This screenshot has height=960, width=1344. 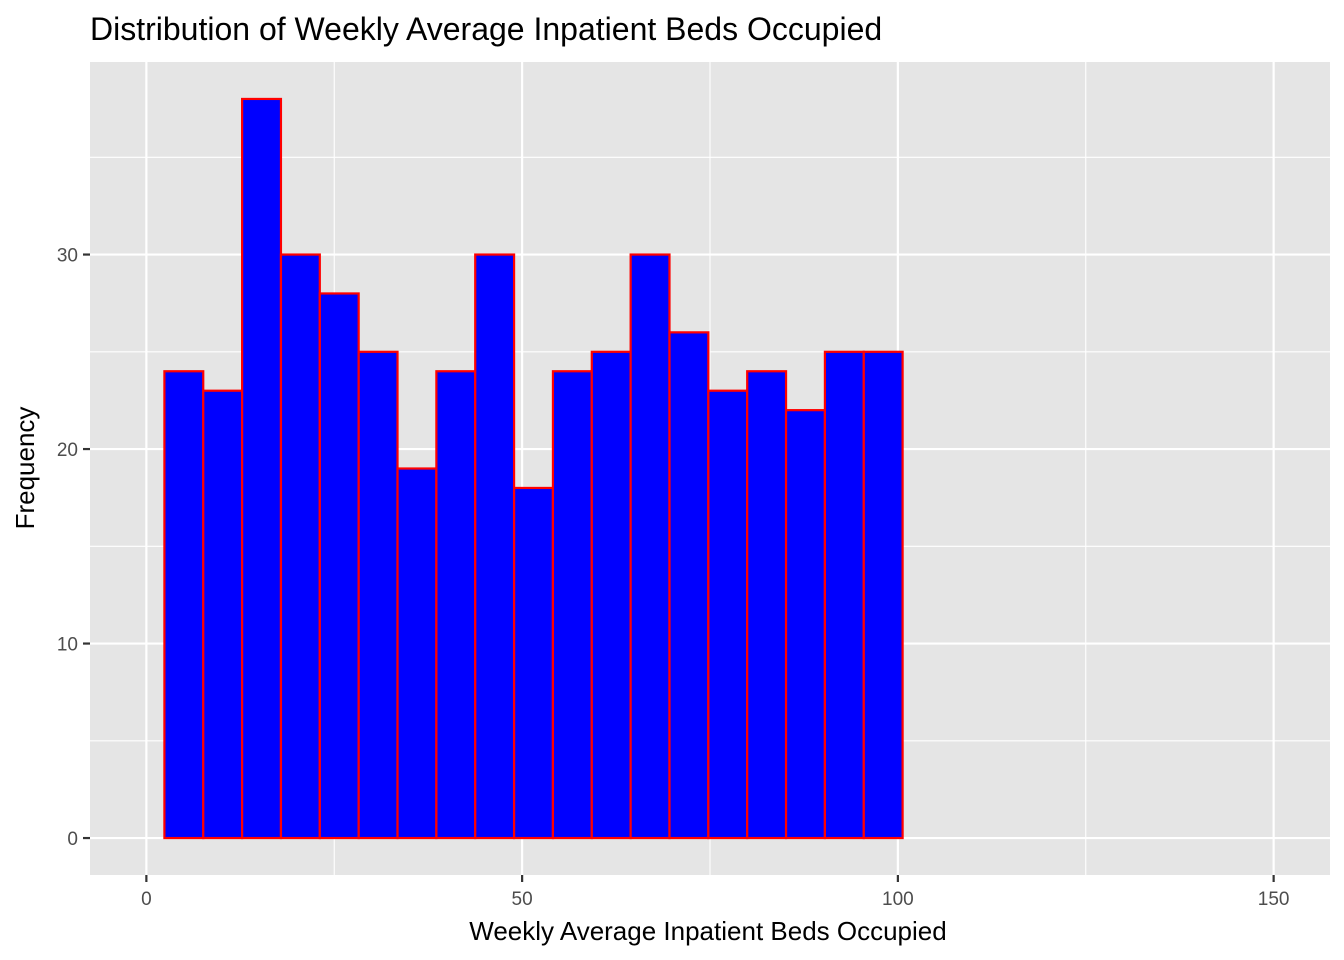 I want to click on x-axis-ticks: 0 50 100 150, so click(x=715, y=892).